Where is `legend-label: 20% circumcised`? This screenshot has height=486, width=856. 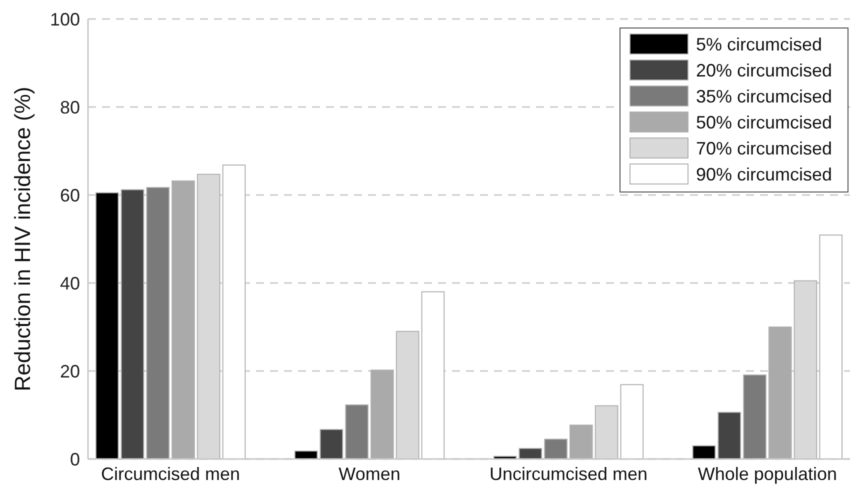 legend-label: 20% circumcised is located at coordinates (764, 70).